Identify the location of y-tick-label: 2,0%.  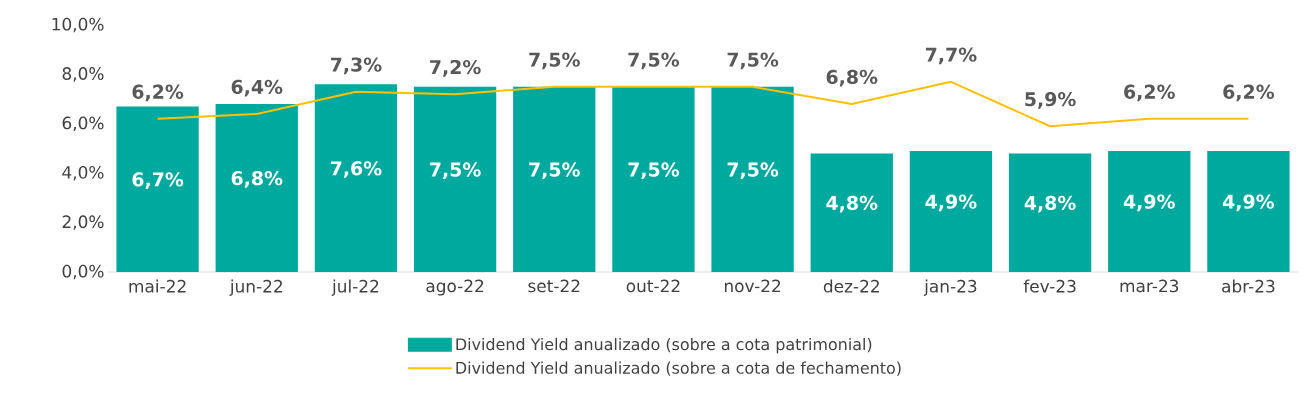
(83, 222).